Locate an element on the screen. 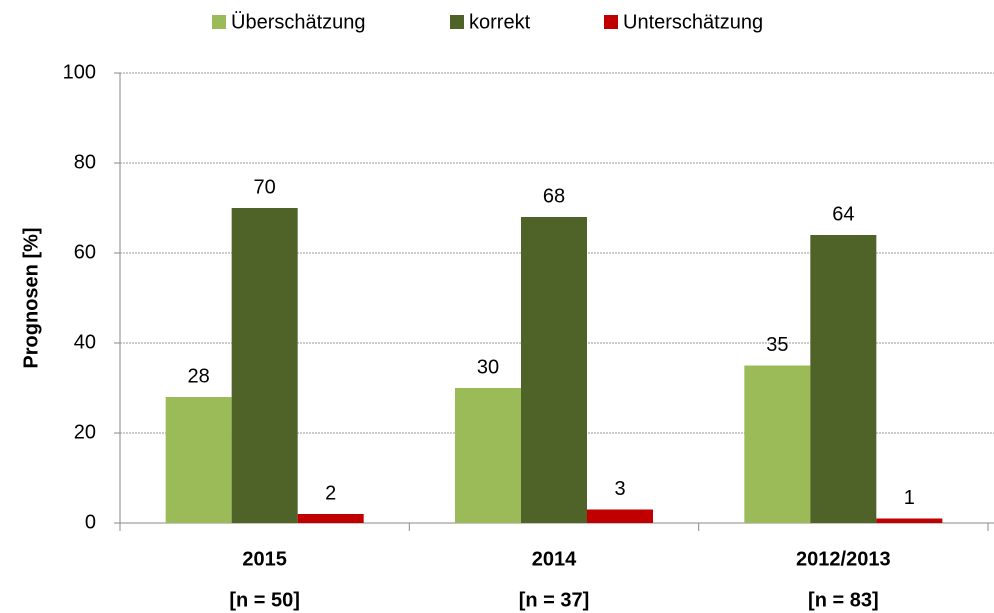  x-tick-label: 2014 is located at coordinates (554, 559).